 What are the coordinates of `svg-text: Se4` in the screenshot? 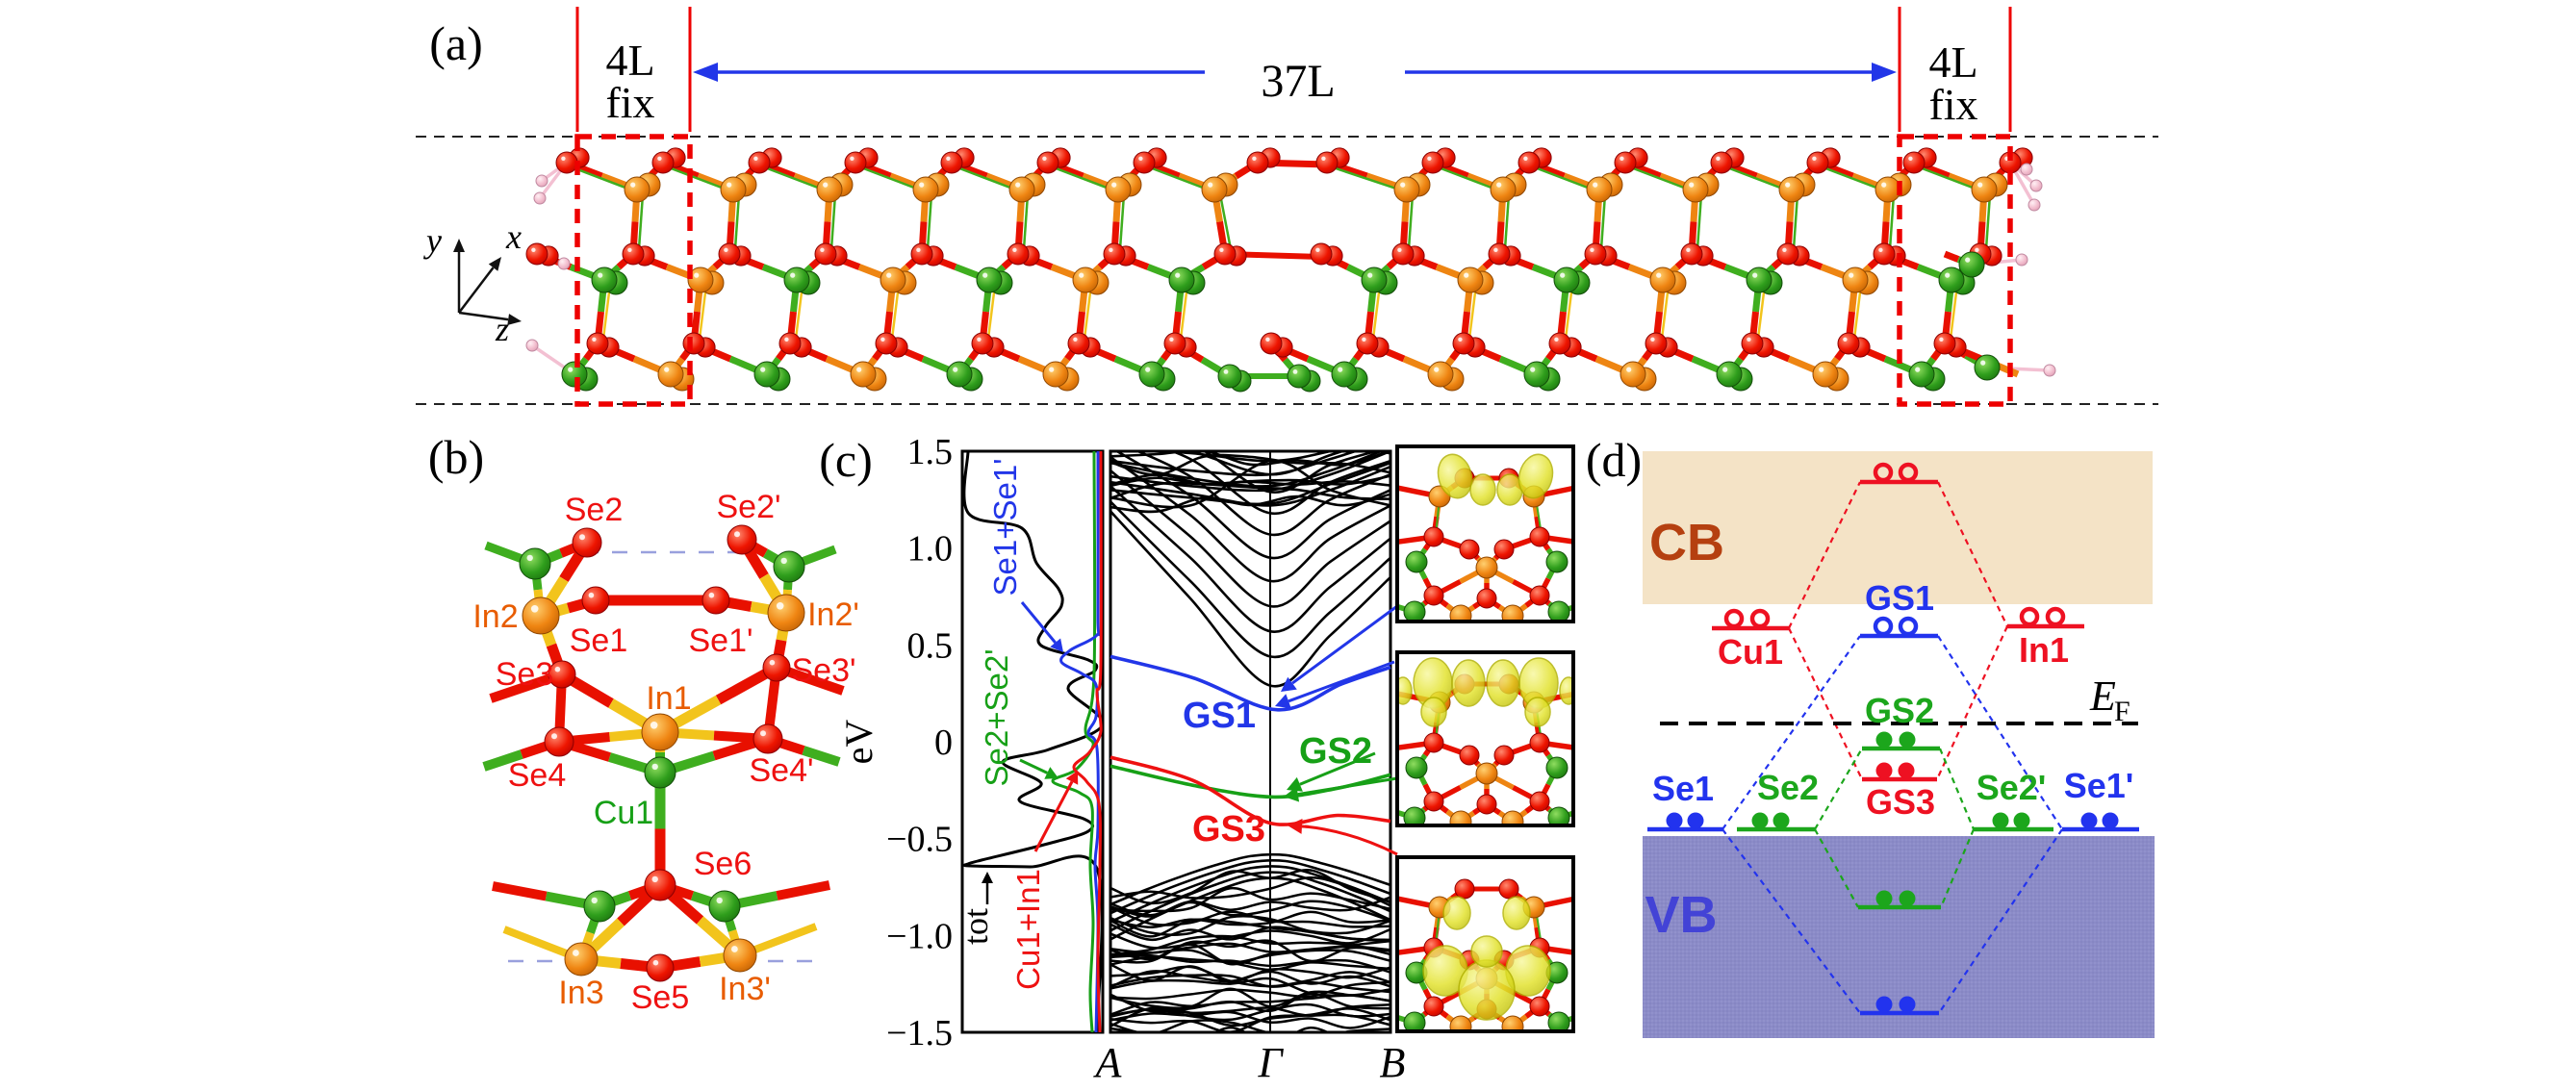 It's located at (537, 775).